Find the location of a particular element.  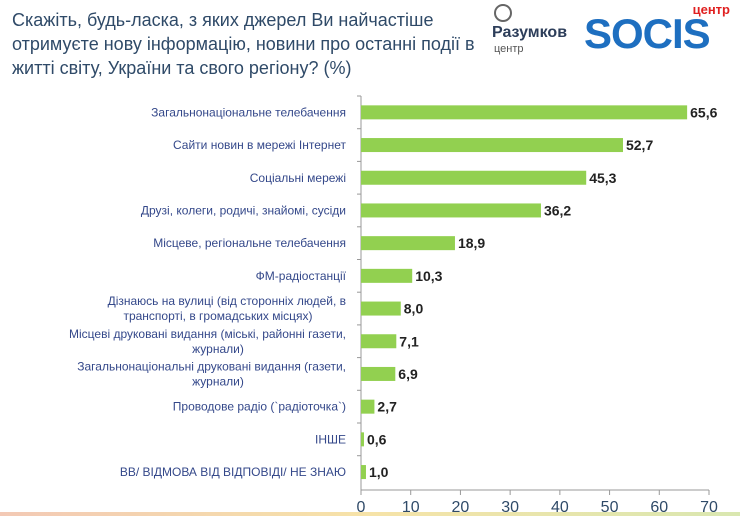

x-tick-label: 0 is located at coordinates (361, 507).